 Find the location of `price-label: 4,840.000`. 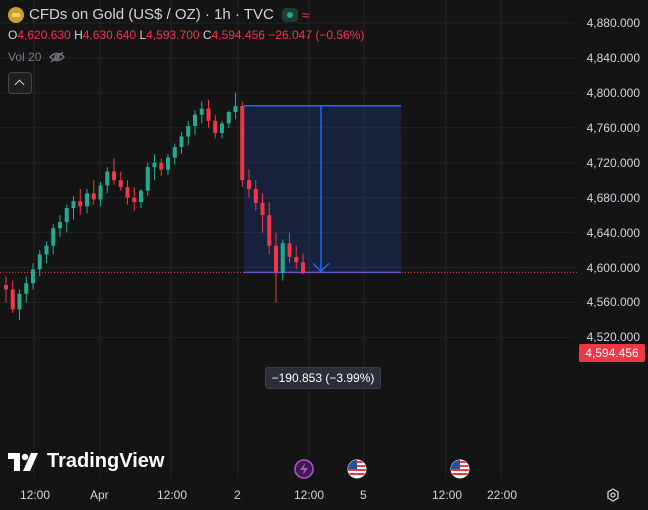

price-label: 4,840.000 is located at coordinates (613, 57).